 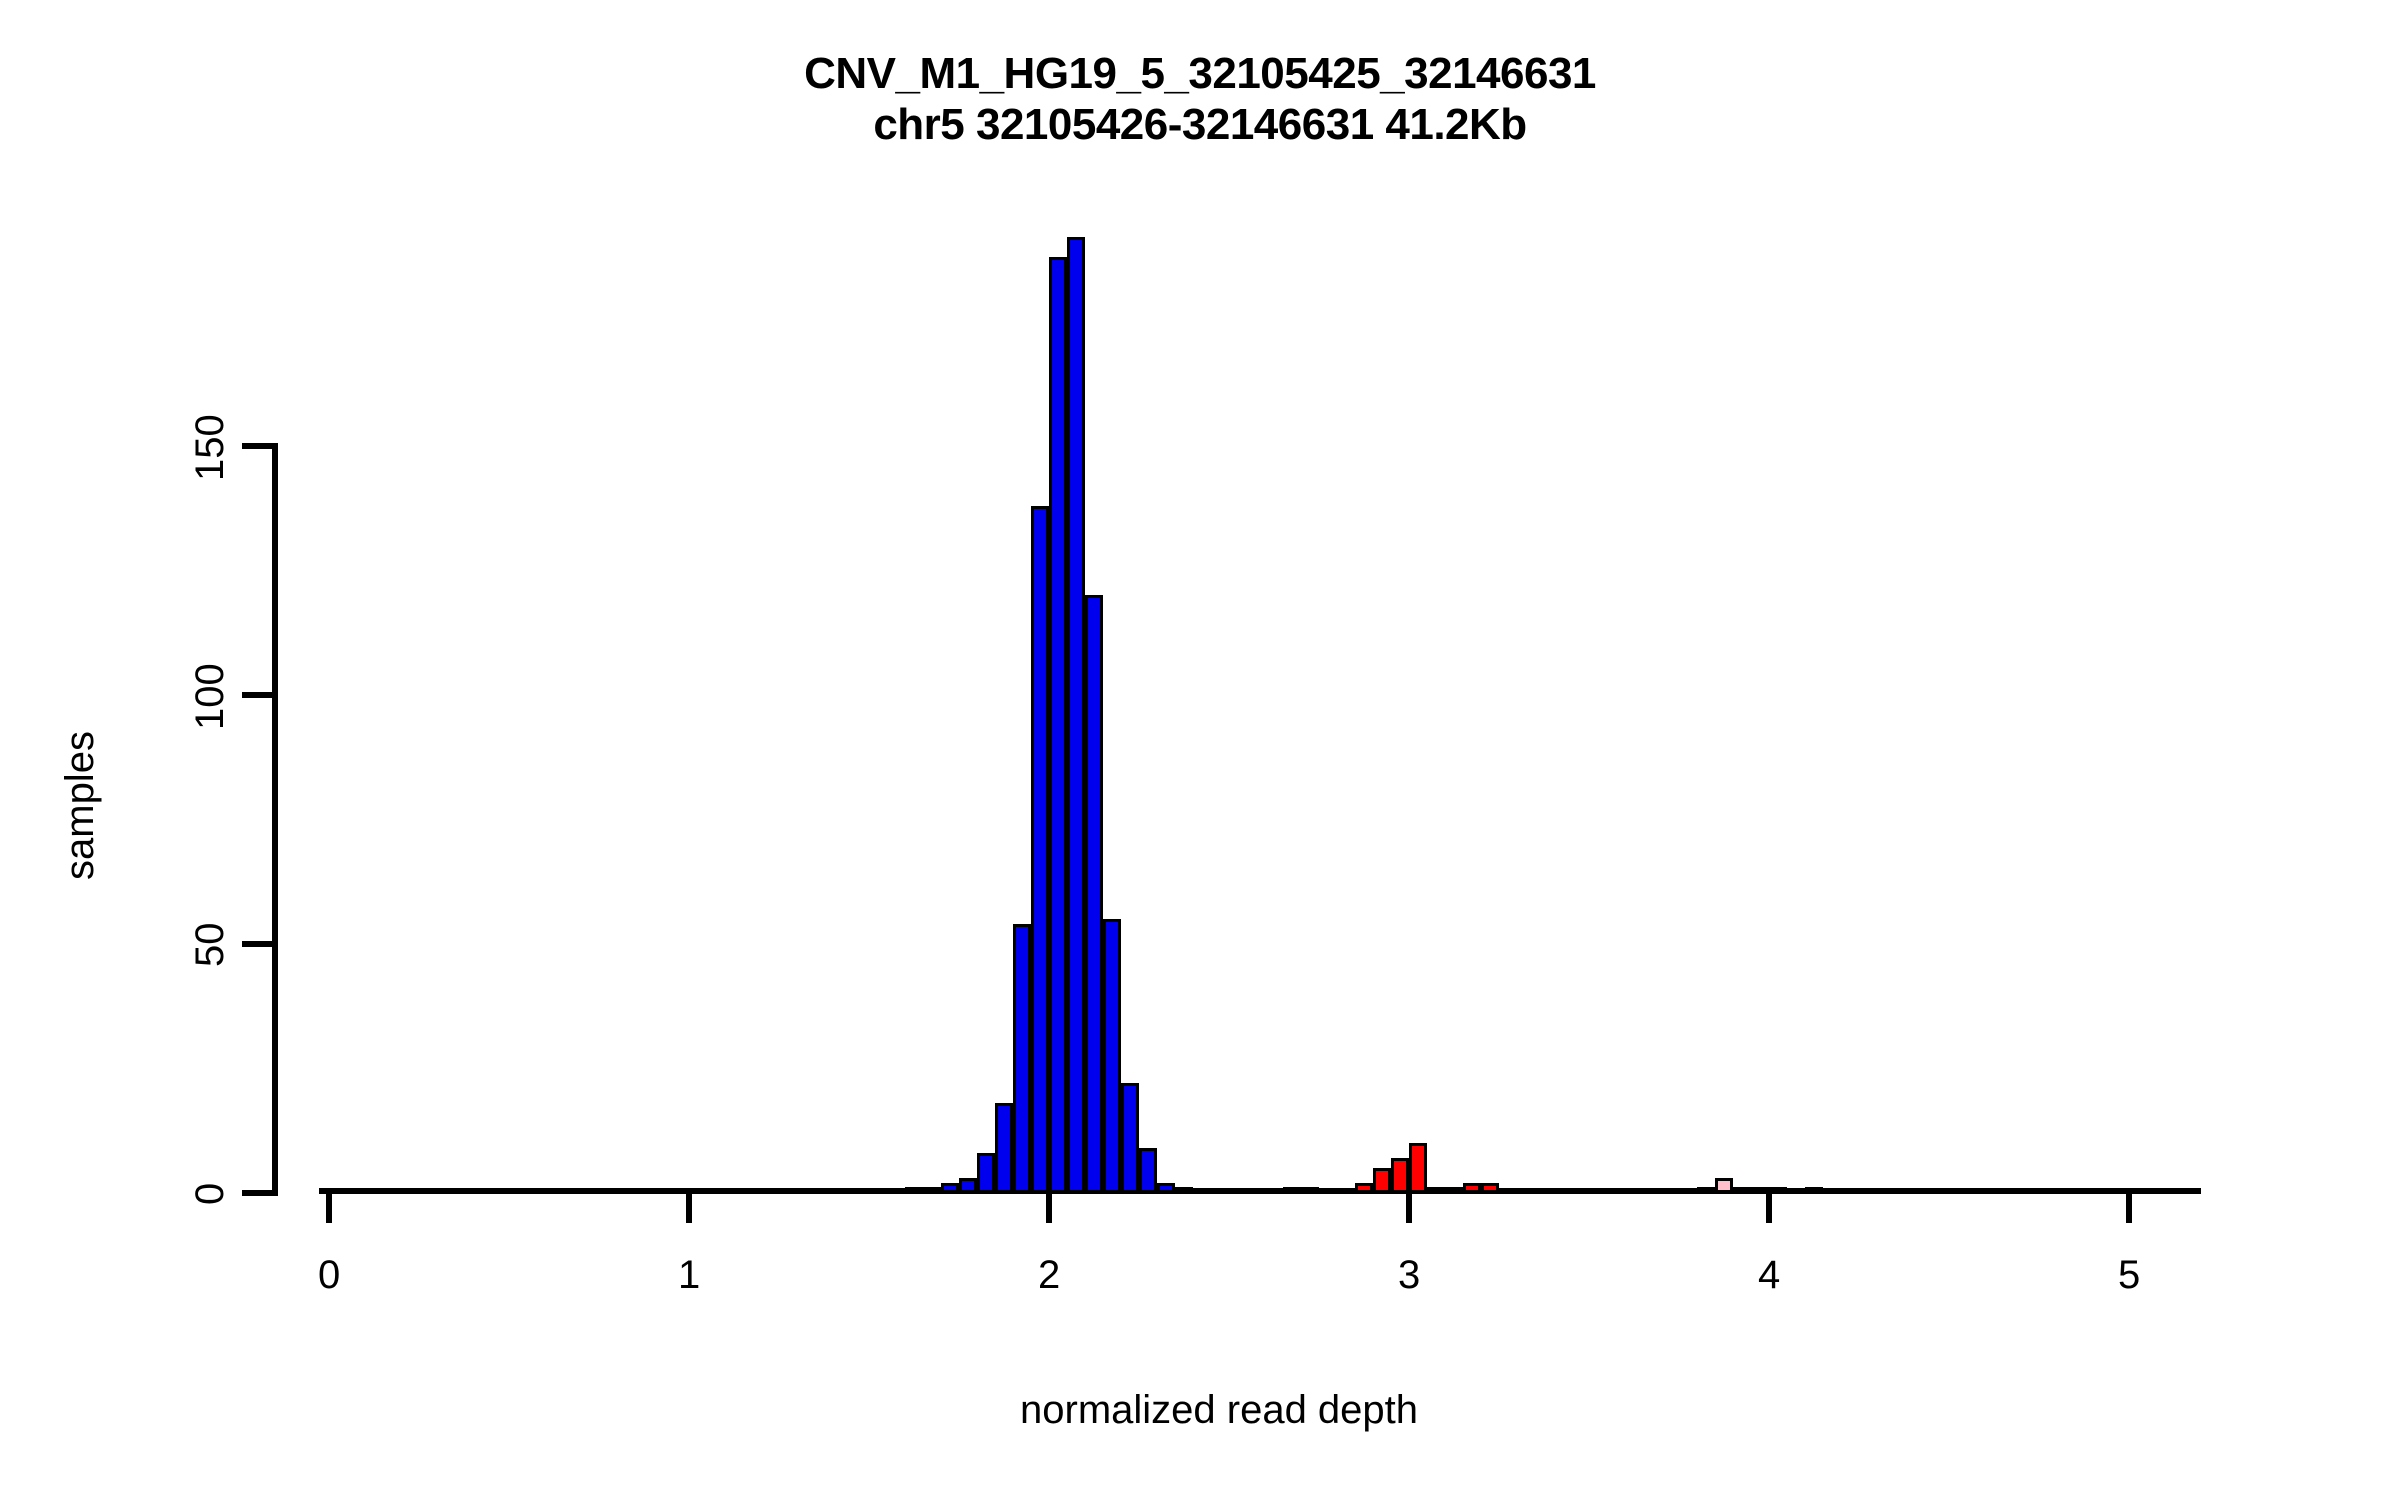 What do you see at coordinates (210, 1193) in the screenshot?
I see `y-axis-tick-label: 0` at bounding box center [210, 1193].